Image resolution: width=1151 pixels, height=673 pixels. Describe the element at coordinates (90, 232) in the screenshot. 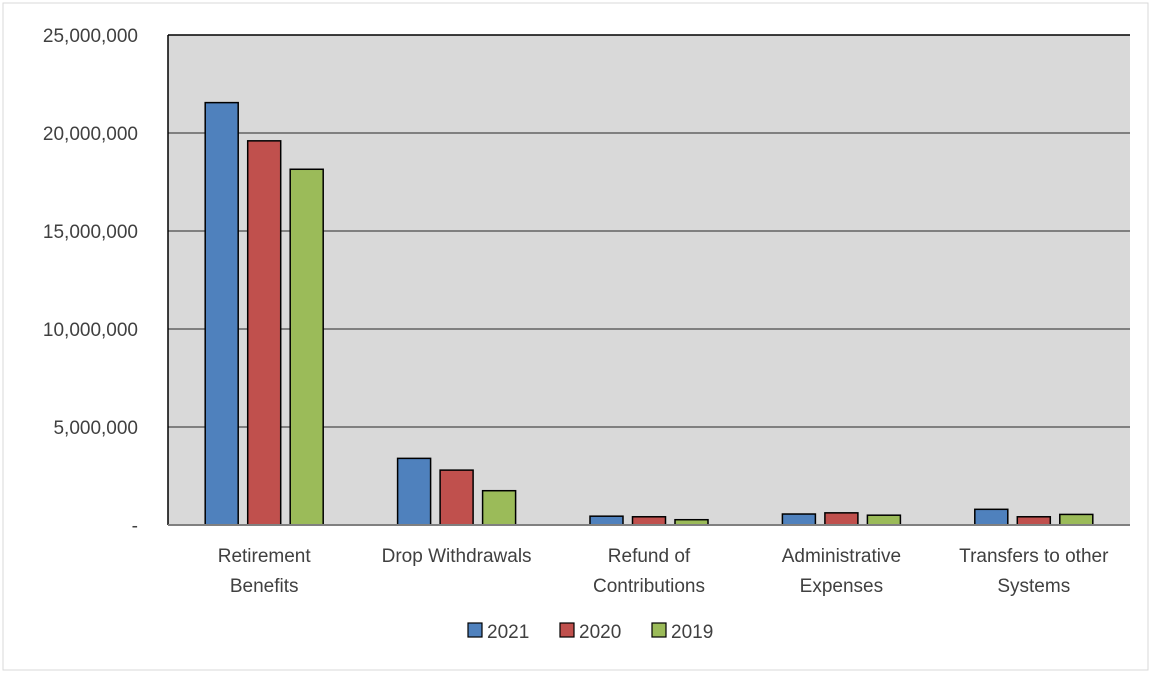

I see `y-tick-label: 15,000,000` at that location.